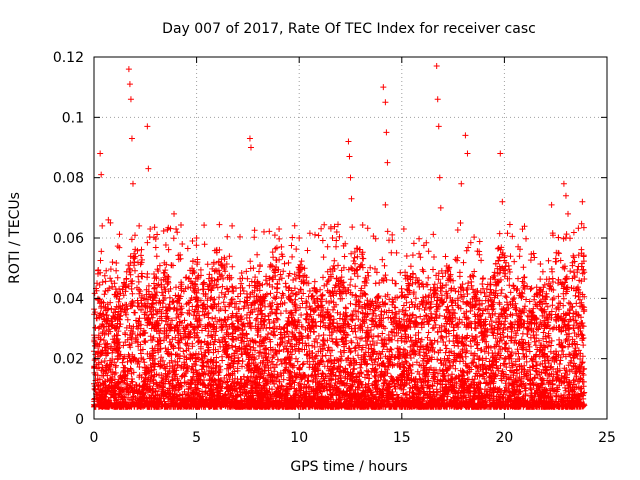 The width and height of the screenshot is (640, 480). I want to click on x-tick-label: 25, so click(607, 438).